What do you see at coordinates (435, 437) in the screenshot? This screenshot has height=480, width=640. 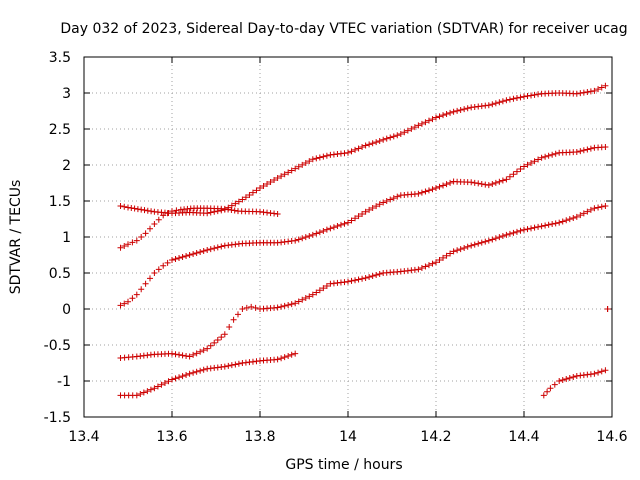 I see `x-tick-label: 14.2` at bounding box center [435, 437].